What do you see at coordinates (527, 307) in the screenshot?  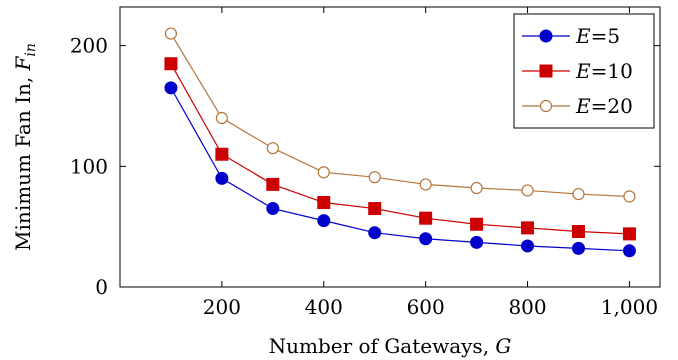 I see `x-tick-label: 800` at bounding box center [527, 307].